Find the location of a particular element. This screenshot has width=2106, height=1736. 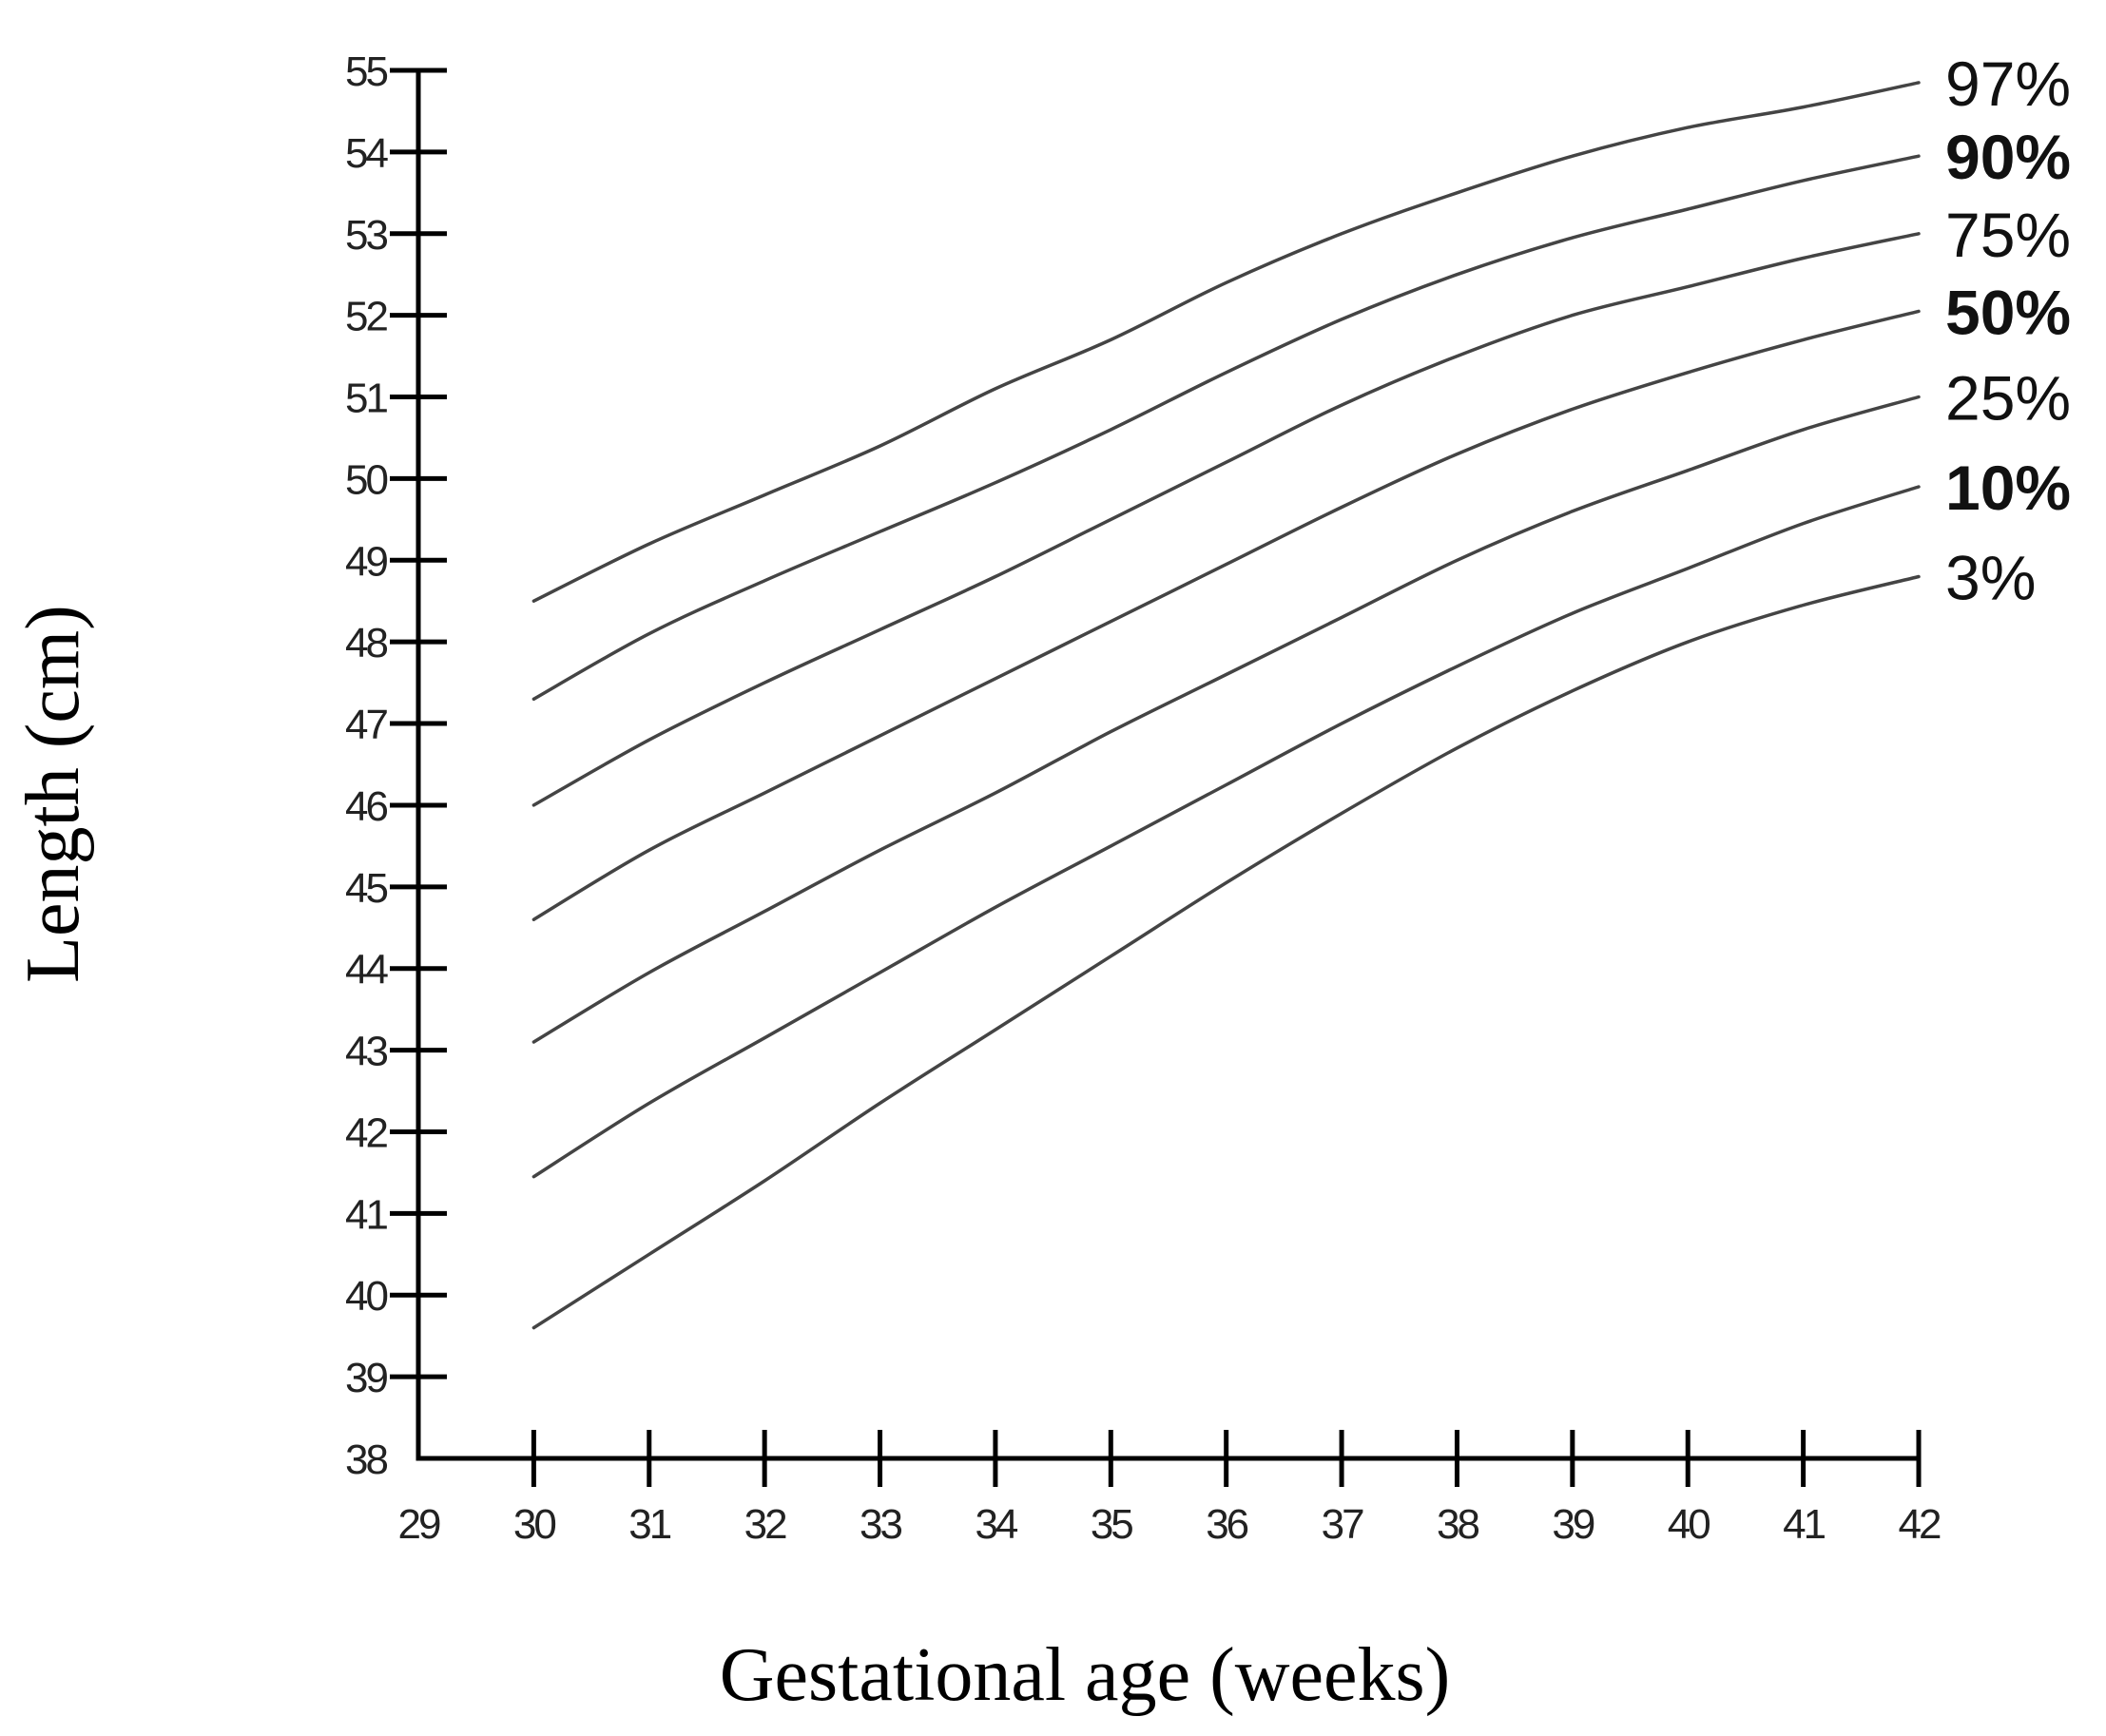

y-axis-title: Length (cm) is located at coordinates (53, 794).